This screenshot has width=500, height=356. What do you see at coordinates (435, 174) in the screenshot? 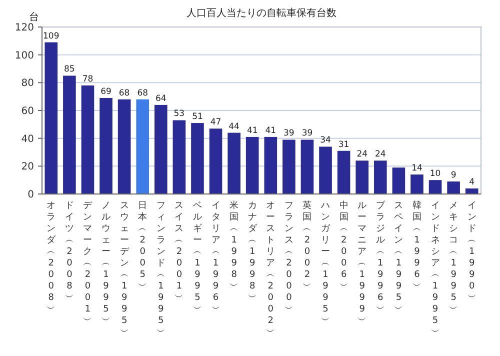
I see `data-label: 10` at bounding box center [435, 174].